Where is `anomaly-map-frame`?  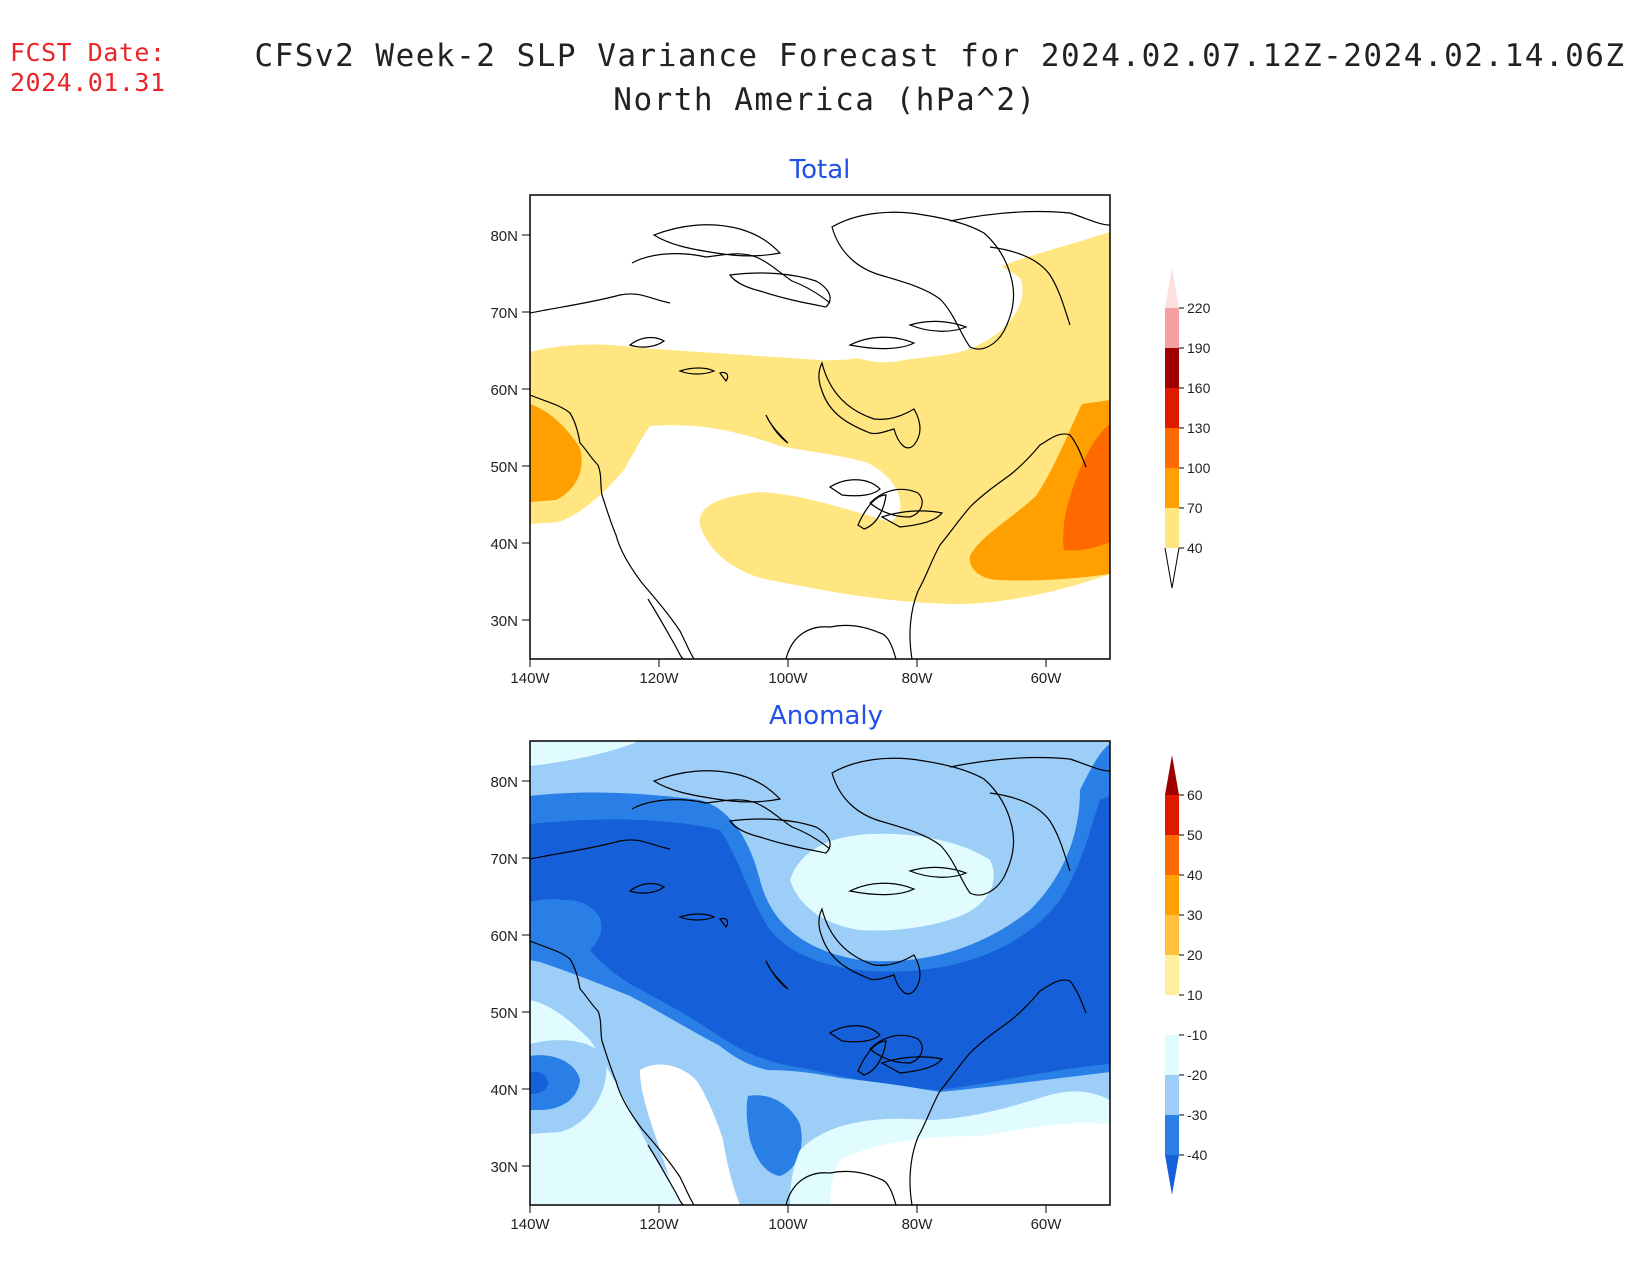 anomaly-map-frame is located at coordinates (820, 973).